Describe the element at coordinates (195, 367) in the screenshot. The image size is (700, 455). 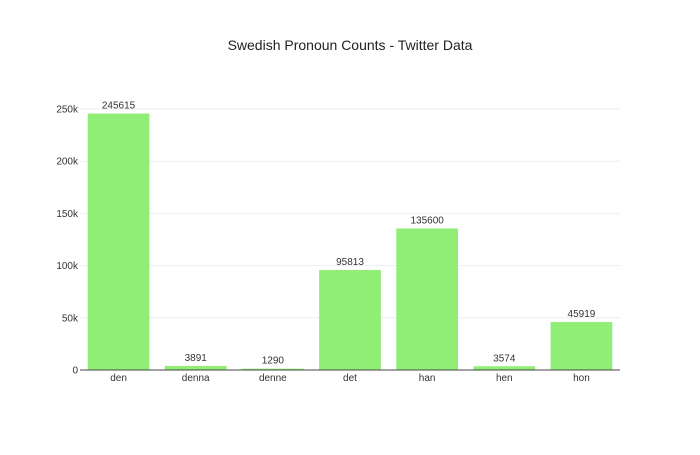
I see `bar-denna` at that location.